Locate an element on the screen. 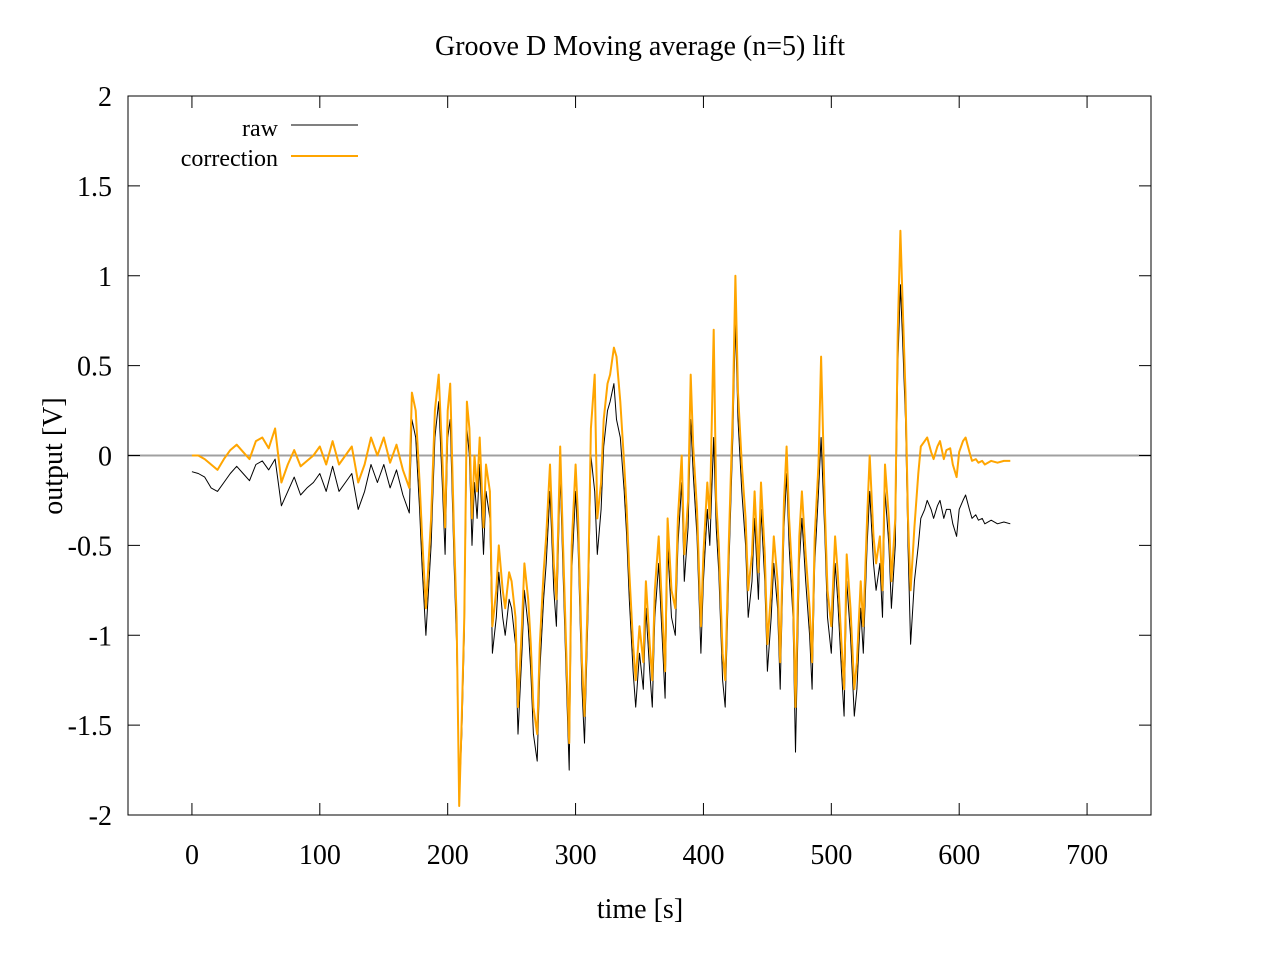 The width and height of the screenshot is (1280, 960). chart-title: Groove D Moving average (n=5) lift is located at coordinates (640, 46).